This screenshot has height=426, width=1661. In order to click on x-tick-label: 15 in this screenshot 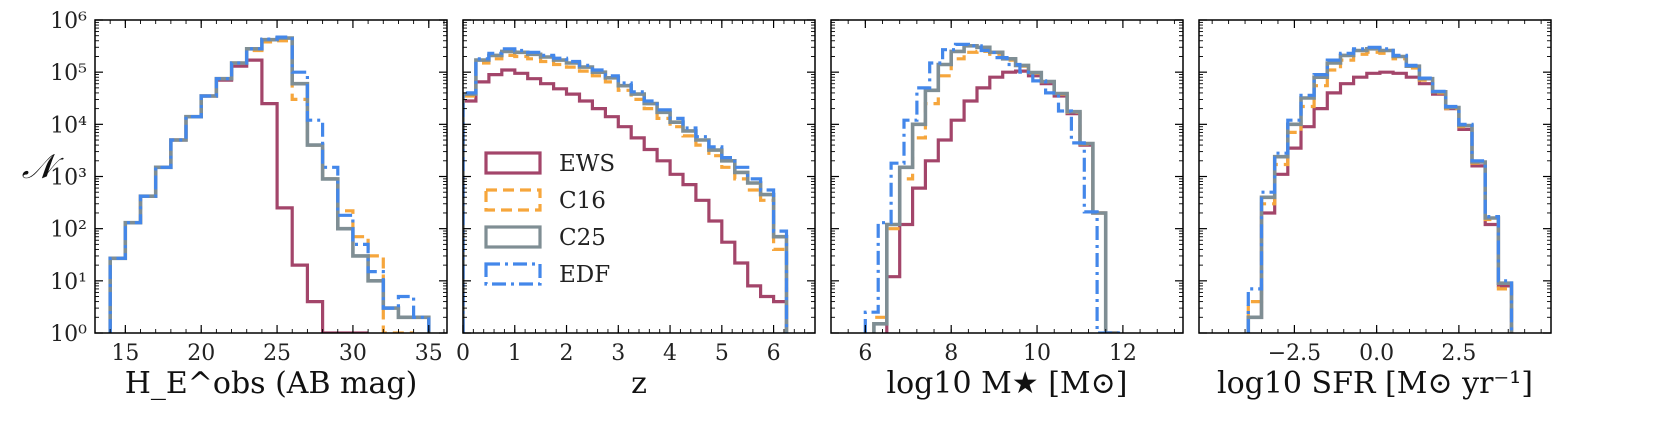, I will do `click(125, 353)`.